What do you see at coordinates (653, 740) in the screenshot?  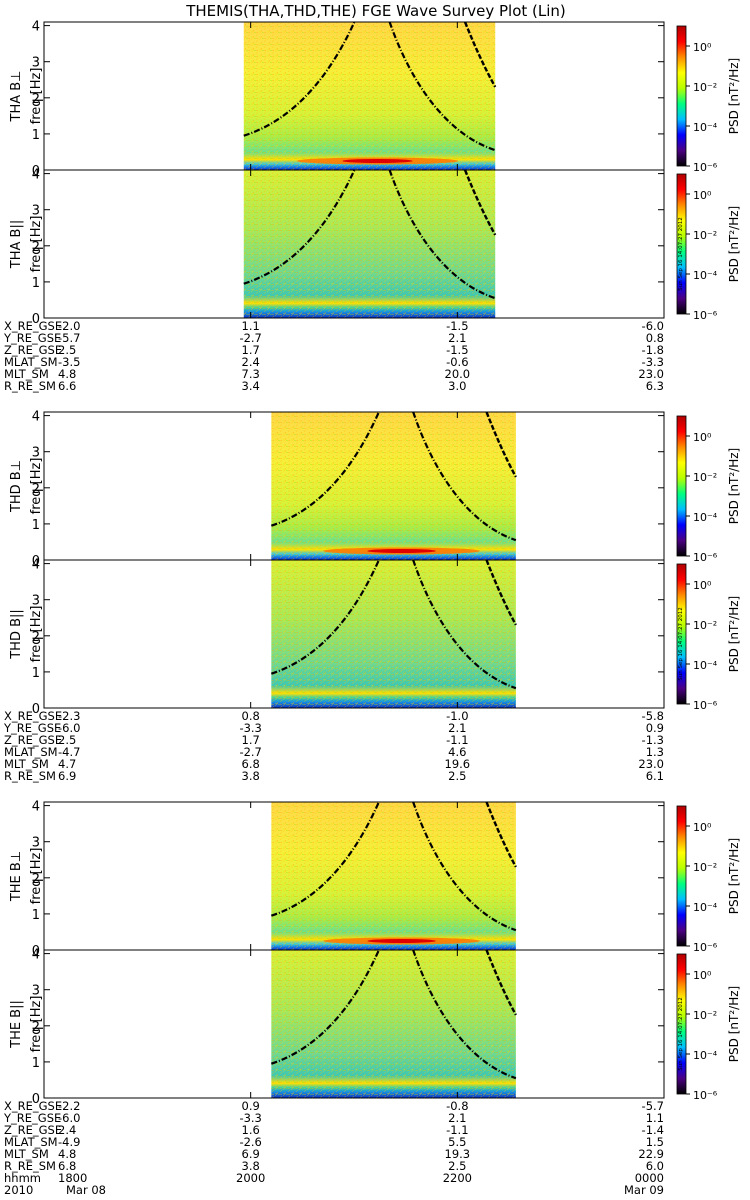 I see `ephemeris-value: -1.3` at bounding box center [653, 740].